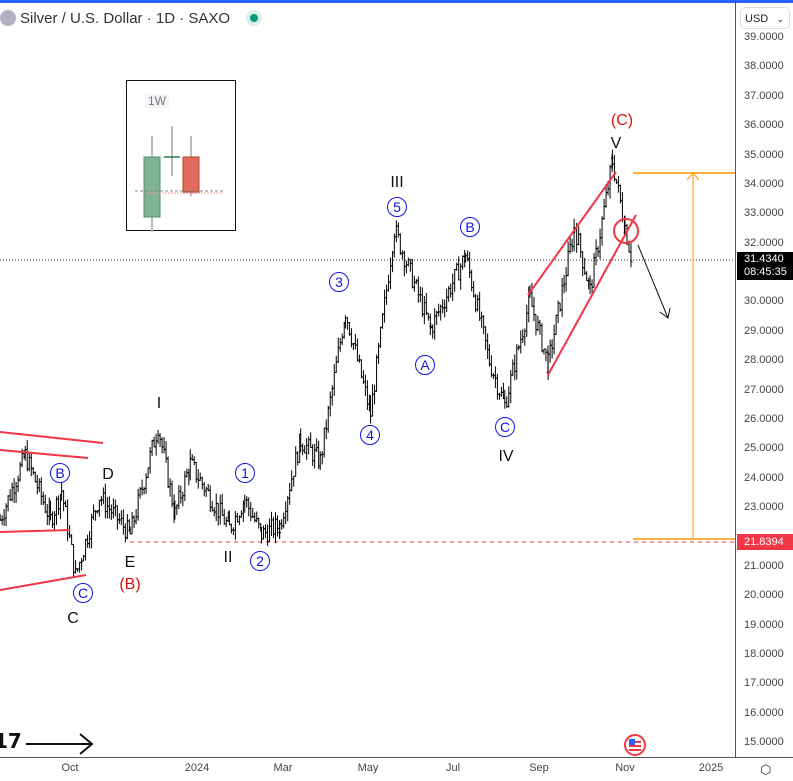  What do you see at coordinates (764, 624) in the screenshot?
I see `price-tick: 19.0000` at bounding box center [764, 624].